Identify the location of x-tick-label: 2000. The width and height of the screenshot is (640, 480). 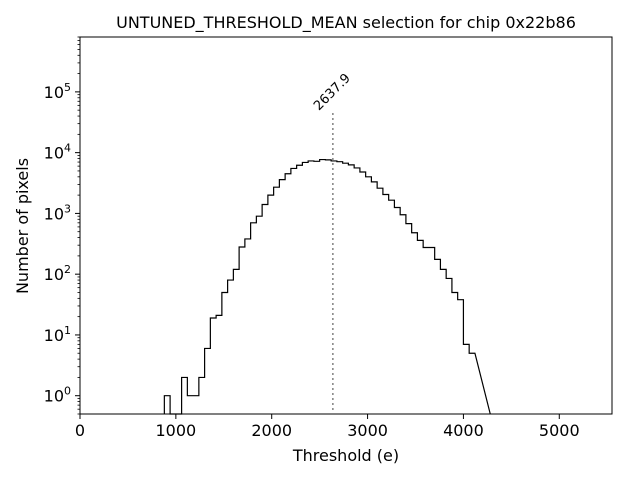
(271, 430).